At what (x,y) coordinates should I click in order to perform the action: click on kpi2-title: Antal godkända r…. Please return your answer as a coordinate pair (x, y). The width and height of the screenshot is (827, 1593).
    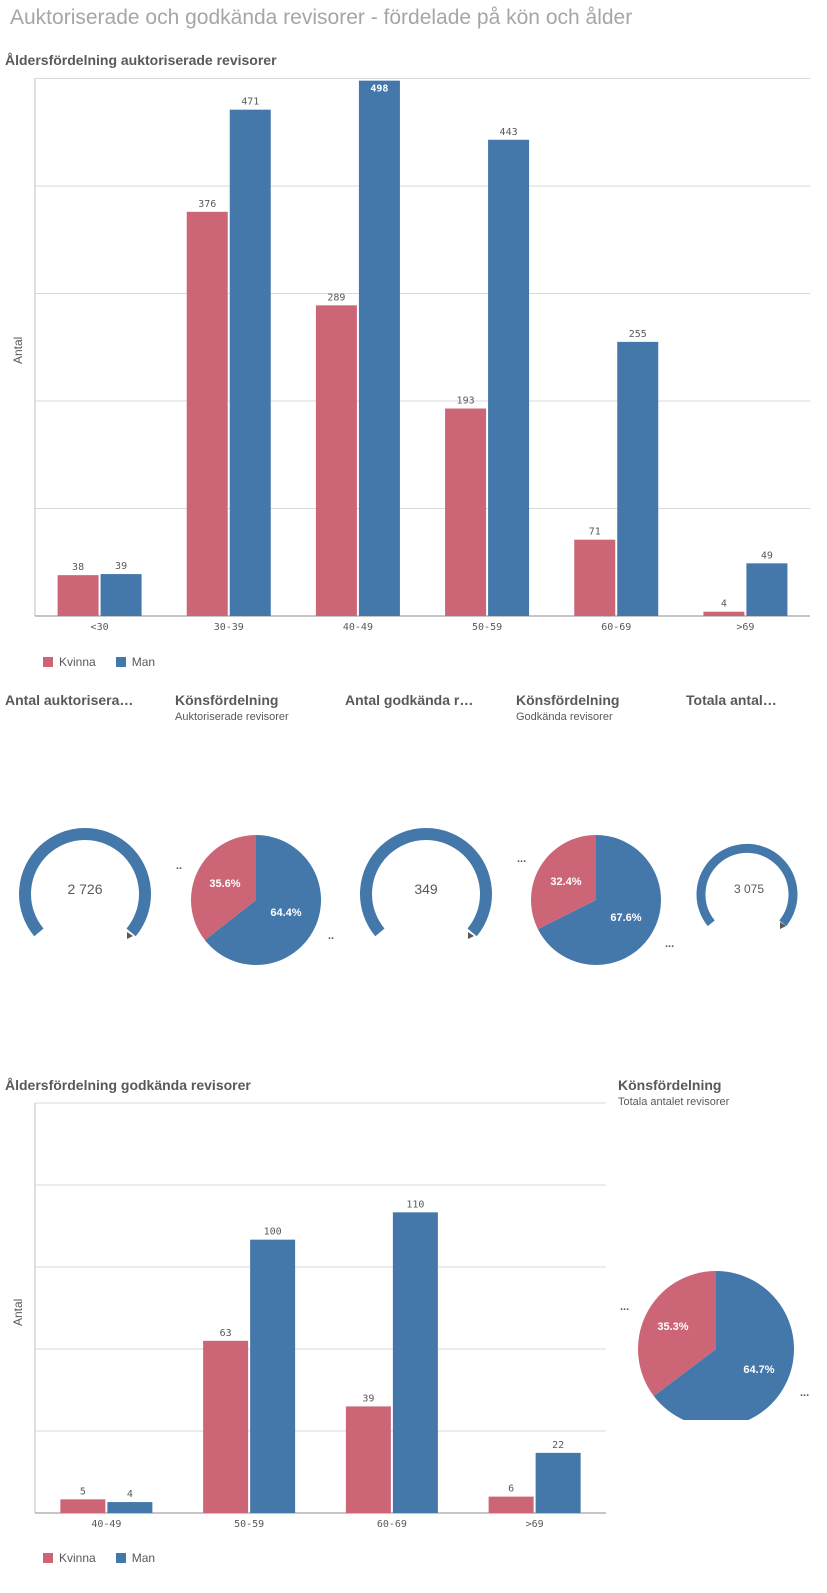
    Looking at the image, I should click on (409, 700).